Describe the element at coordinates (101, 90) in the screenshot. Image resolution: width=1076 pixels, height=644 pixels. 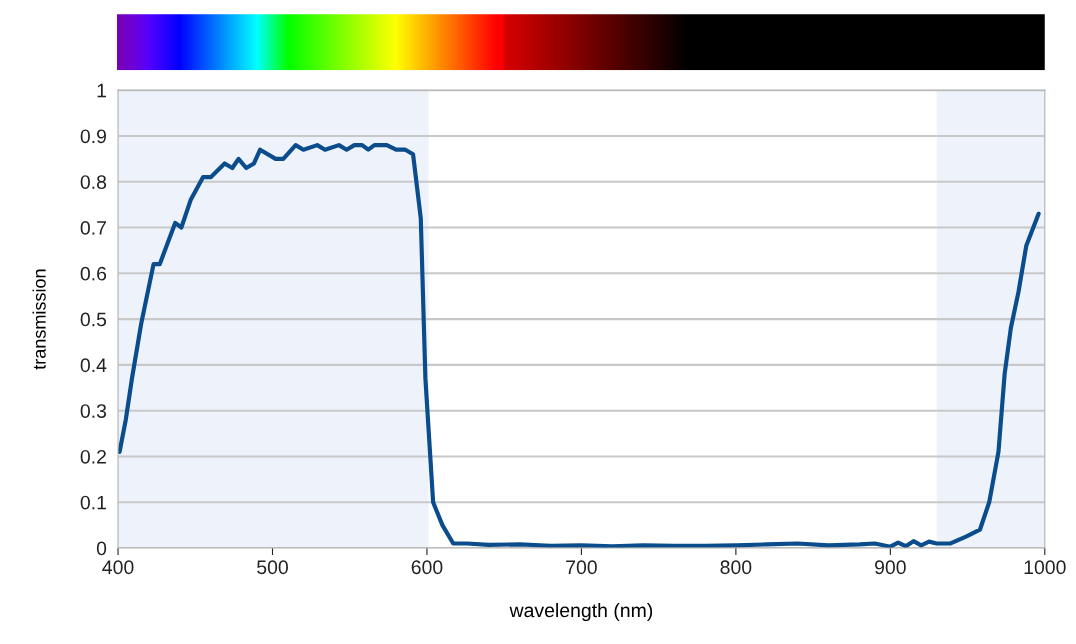
I see `y-tick-label: 1` at that location.